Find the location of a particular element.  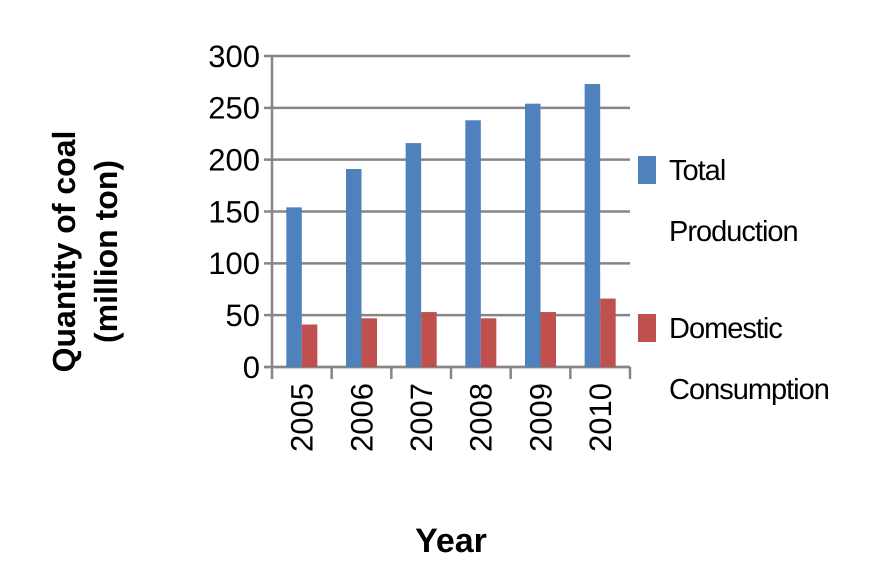

y-tick-label: 250 is located at coordinates (234, 108).